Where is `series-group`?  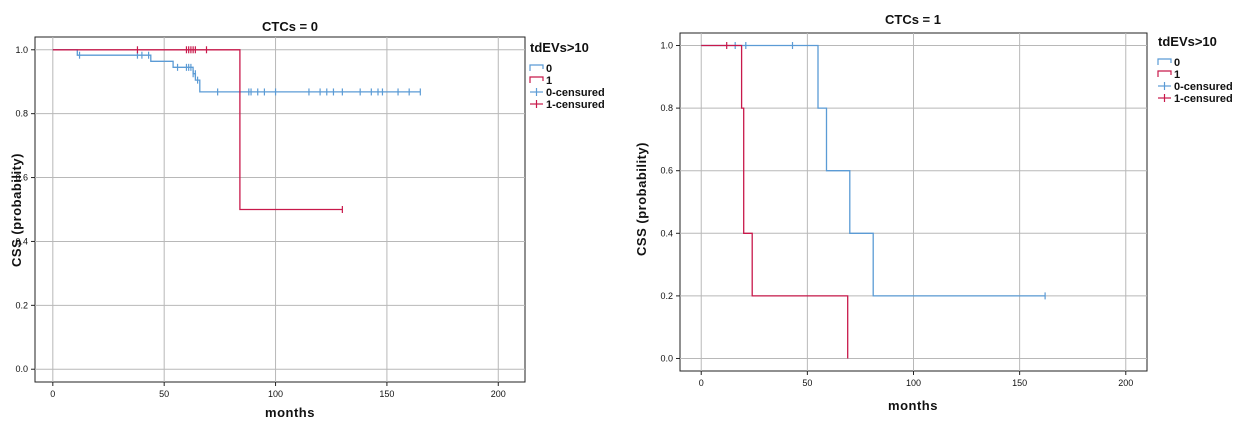
series-group is located at coordinates (236, 129).